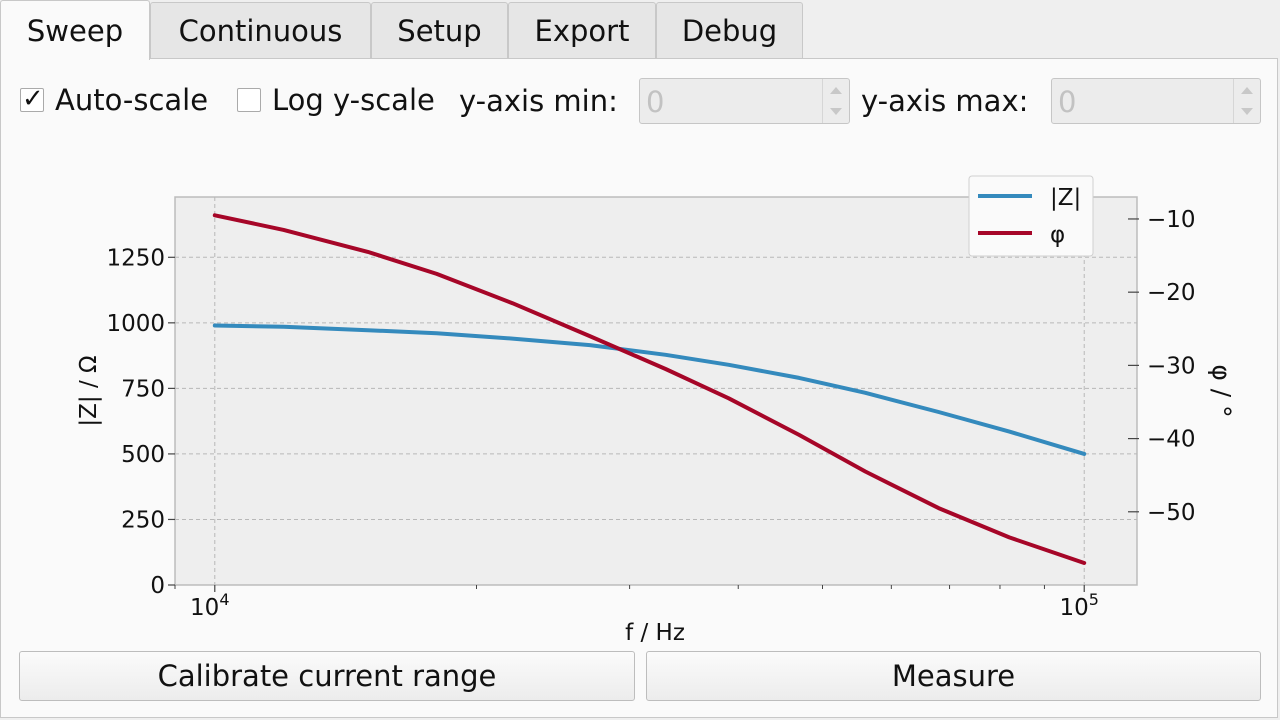 The width and height of the screenshot is (1280, 720). What do you see at coordinates (729, 30) in the screenshot?
I see `tab-debug: Debug` at bounding box center [729, 30].